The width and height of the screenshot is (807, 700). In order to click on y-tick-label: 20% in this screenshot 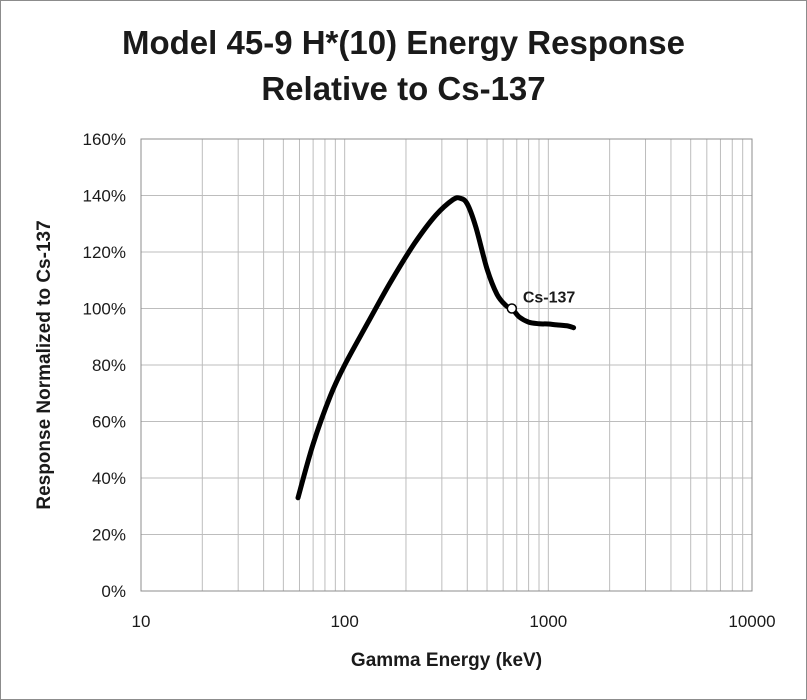, I will do `click(109, 535)`.